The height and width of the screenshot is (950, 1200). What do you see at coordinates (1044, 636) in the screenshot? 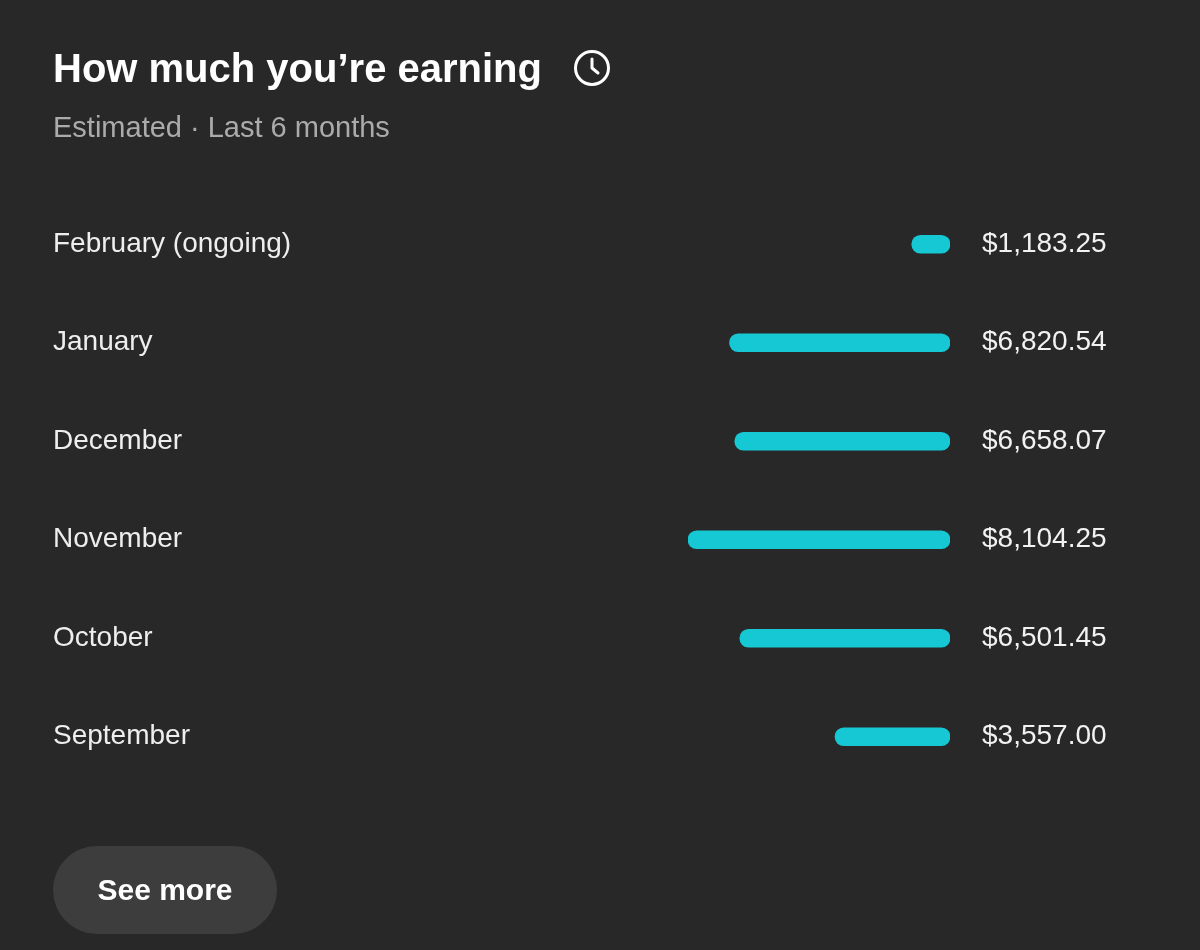
I see `data-label: $6,501.45` at bounding box center [1044, 636].